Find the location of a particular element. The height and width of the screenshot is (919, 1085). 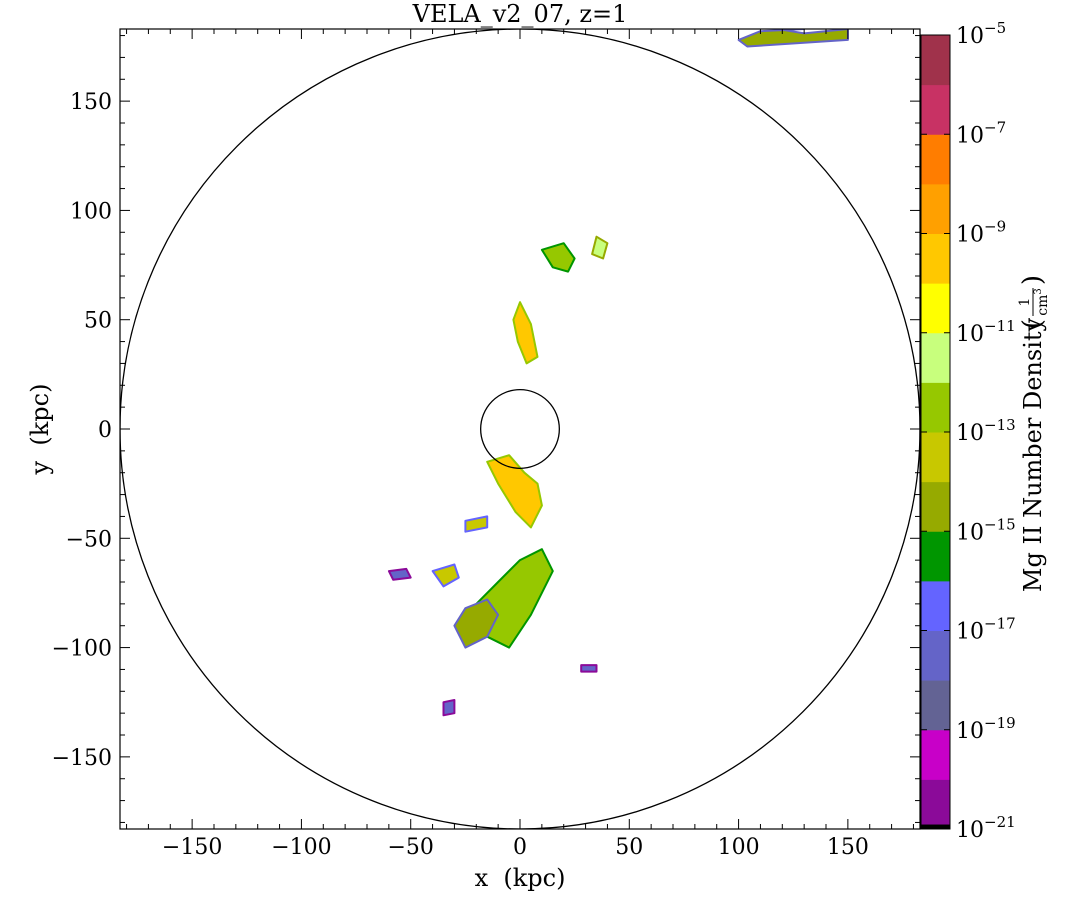

x-tick-label: −100 is located at coordinates (301, 847).